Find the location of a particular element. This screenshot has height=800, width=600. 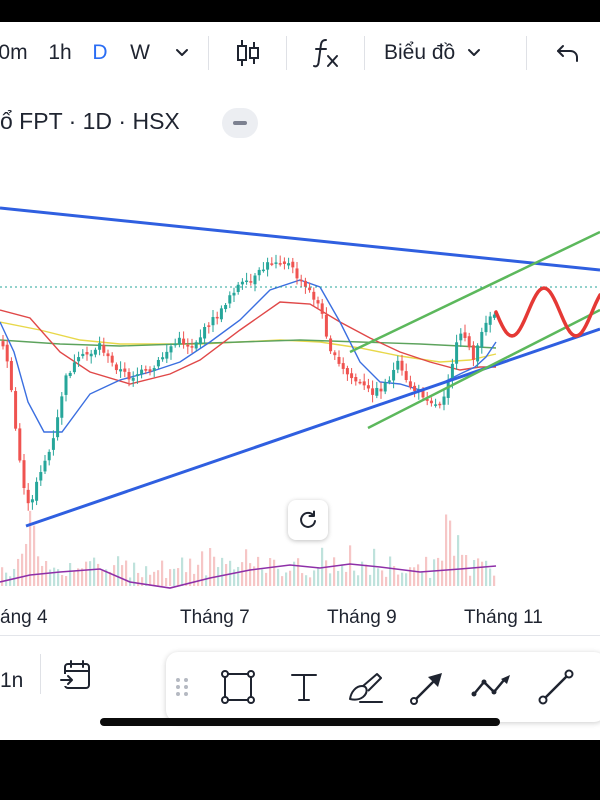

ma-long-line is located at coordinates (248, 344).